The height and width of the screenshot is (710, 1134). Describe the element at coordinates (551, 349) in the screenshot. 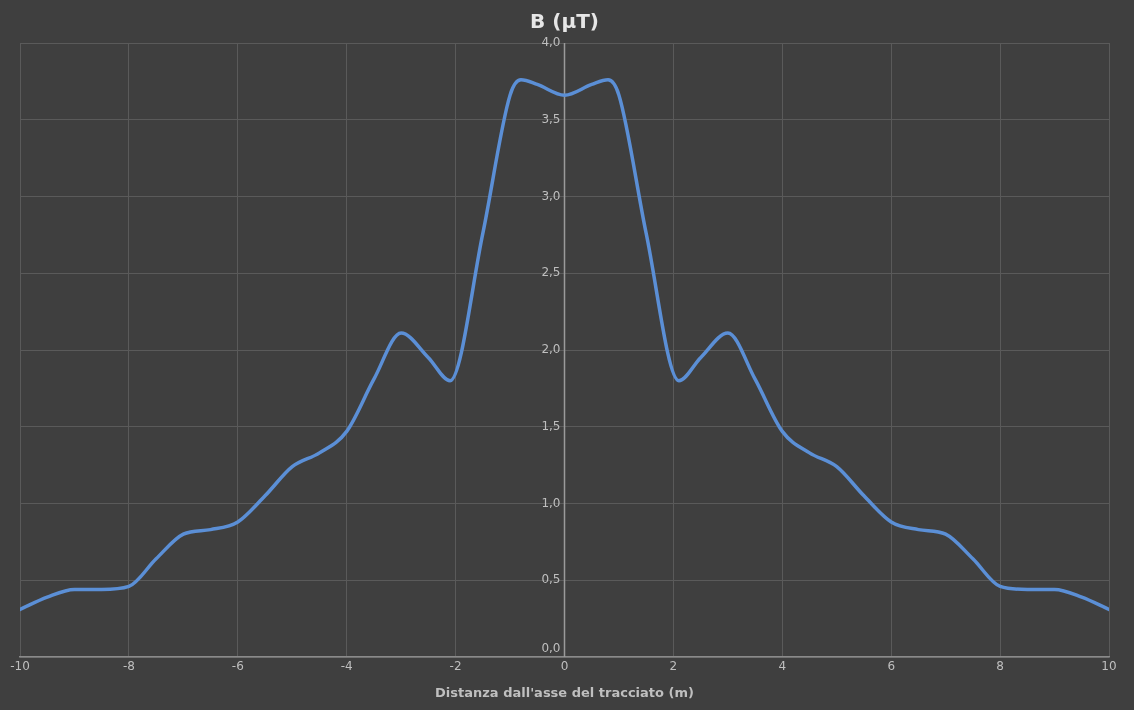

I see `y-tick-label: 2,0` at that location.